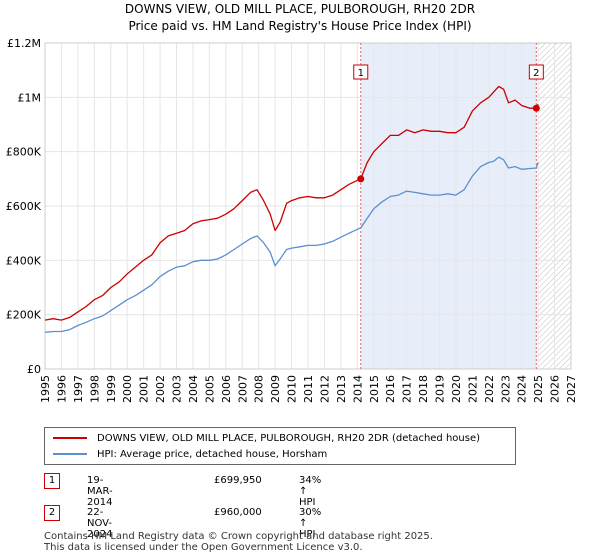 This screenshot has width=600, height=560. Describe the element at coordinates (160, 389) in the screenshot. I see `x-tick-label: 2002` at that location.